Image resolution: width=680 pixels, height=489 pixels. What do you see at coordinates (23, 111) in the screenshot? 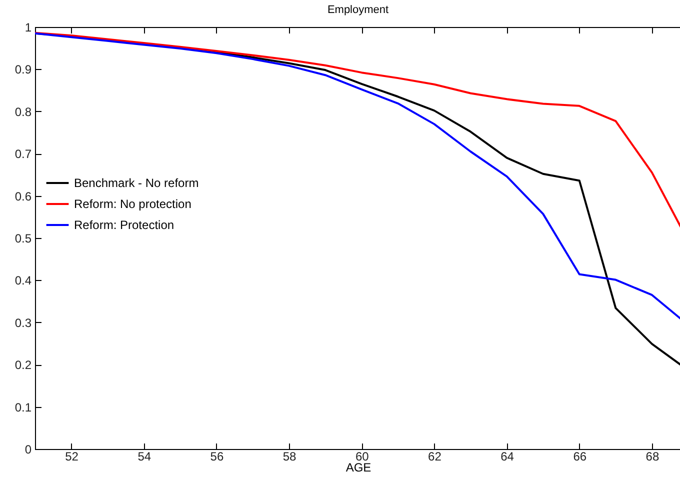
I see `y-tick-label: 0.8` at bounding box center [23, 111].